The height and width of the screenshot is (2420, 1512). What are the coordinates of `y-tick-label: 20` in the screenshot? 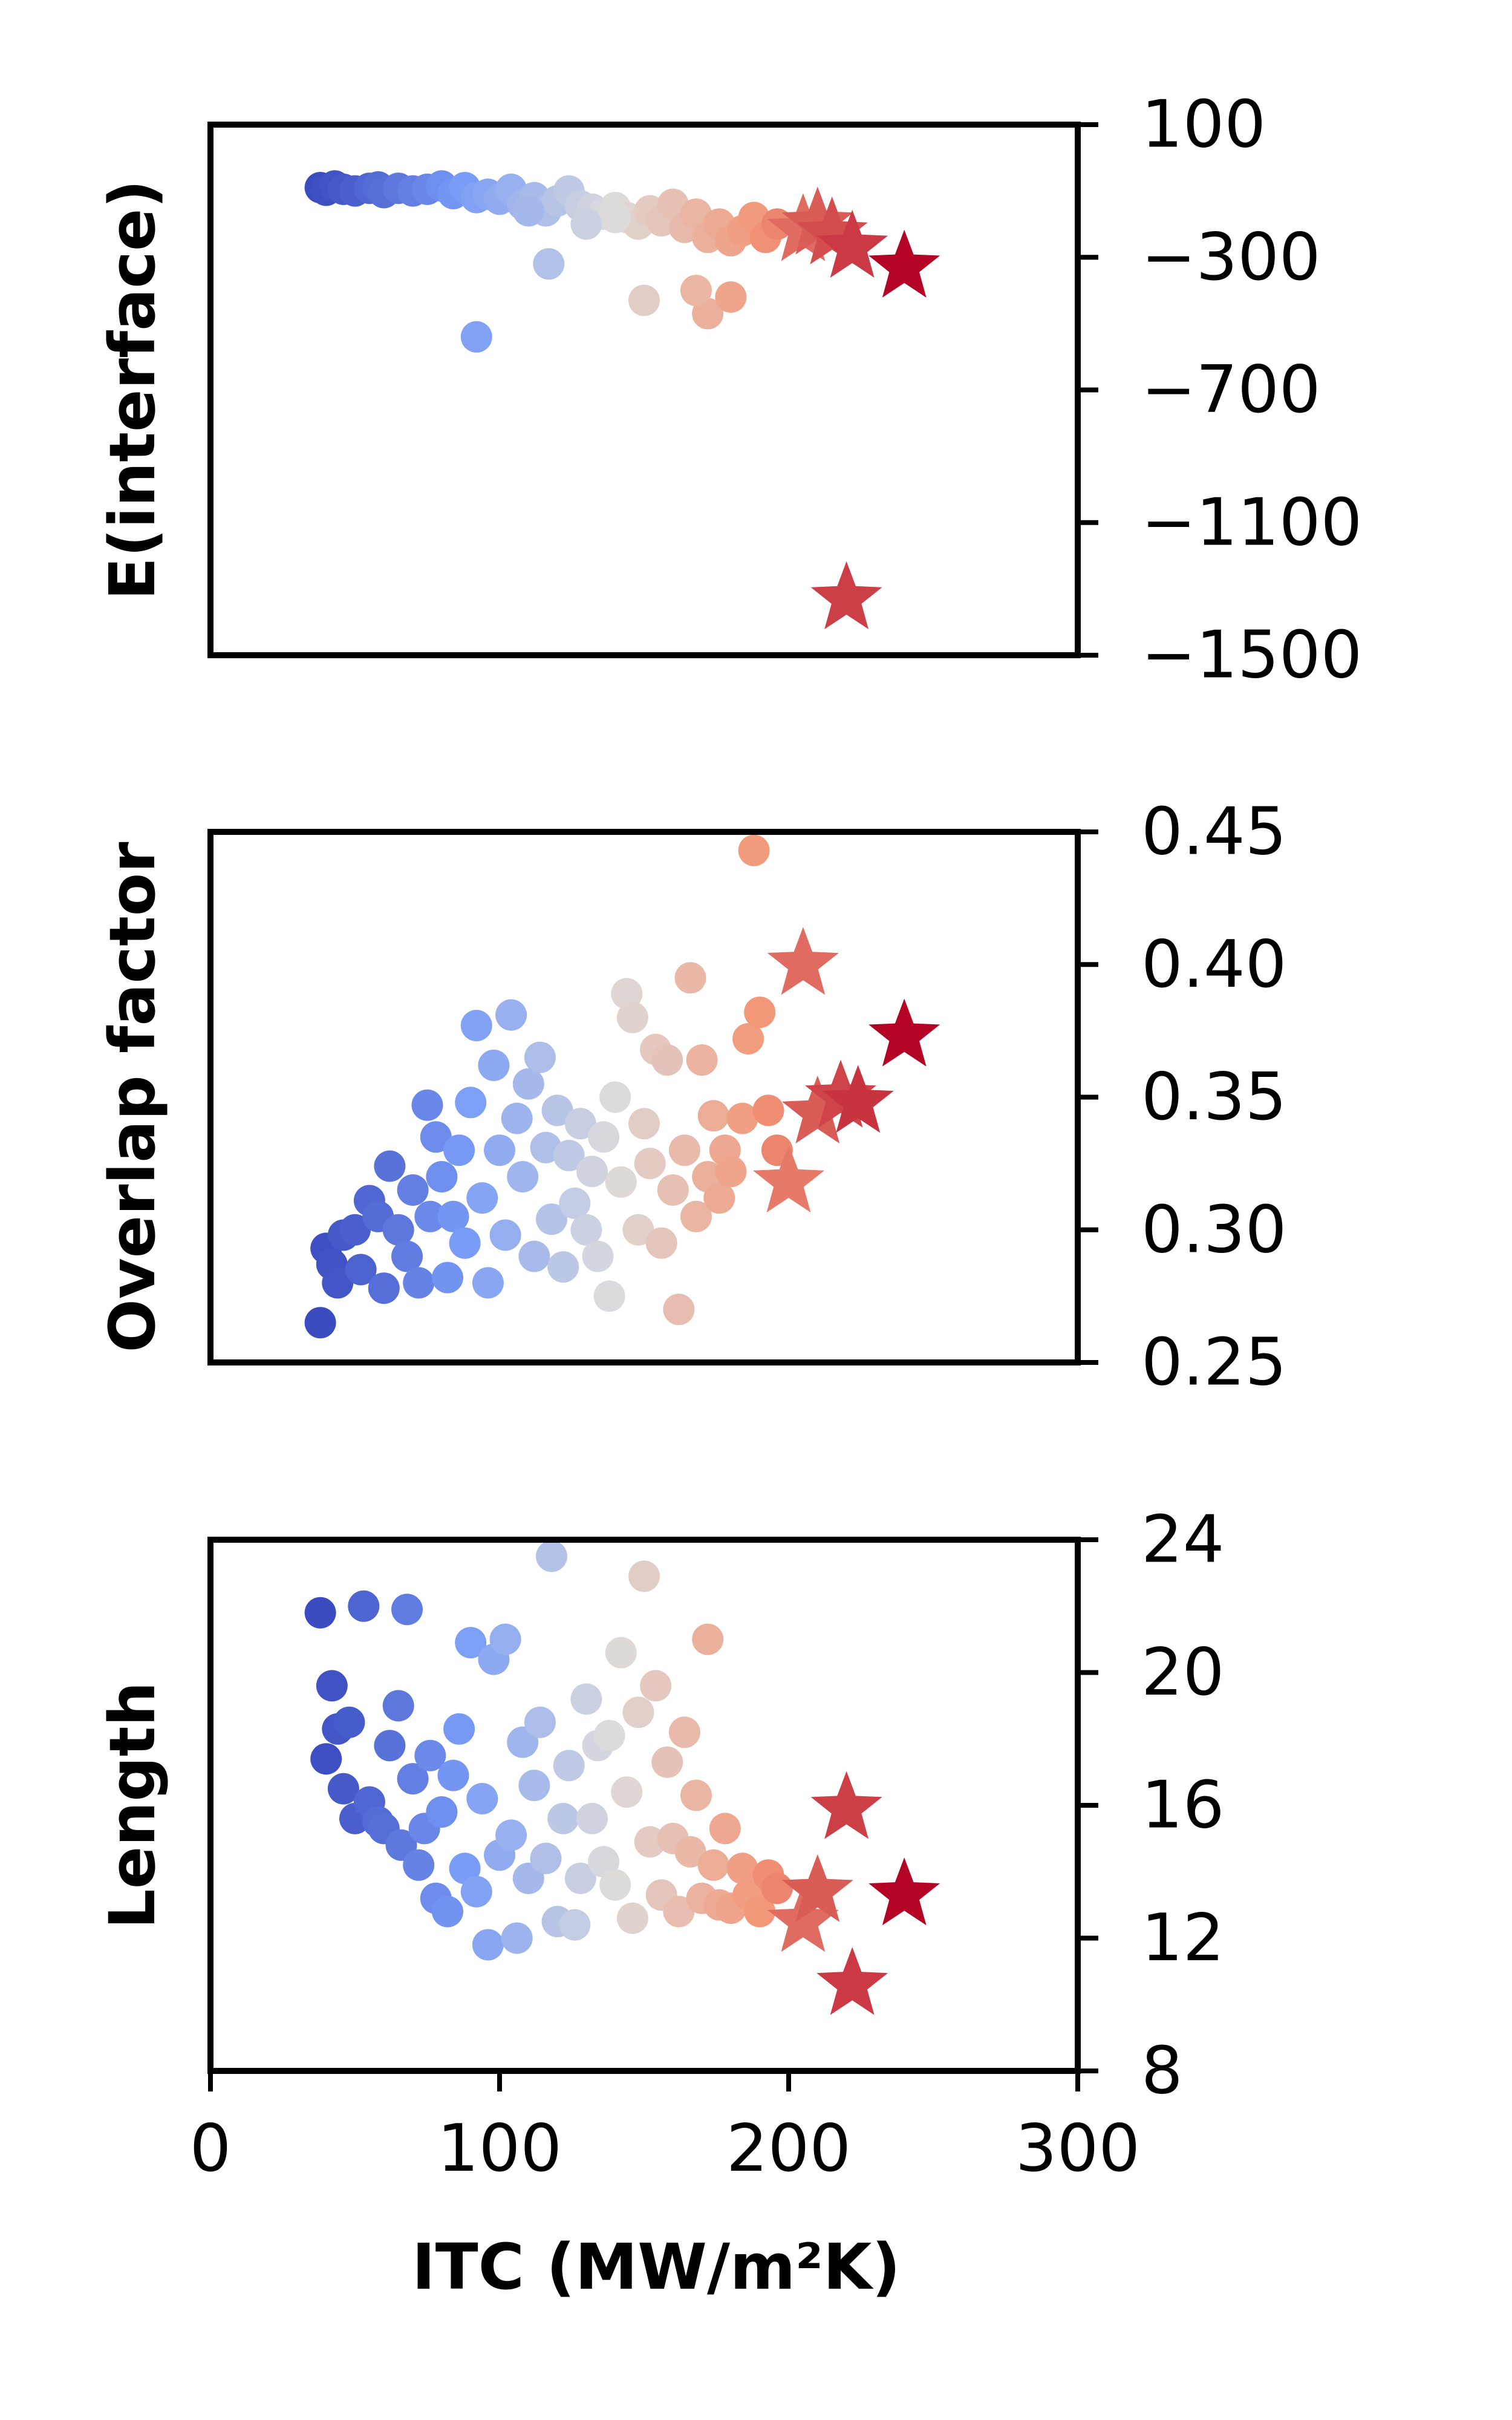 It's located at (1182, 1672).